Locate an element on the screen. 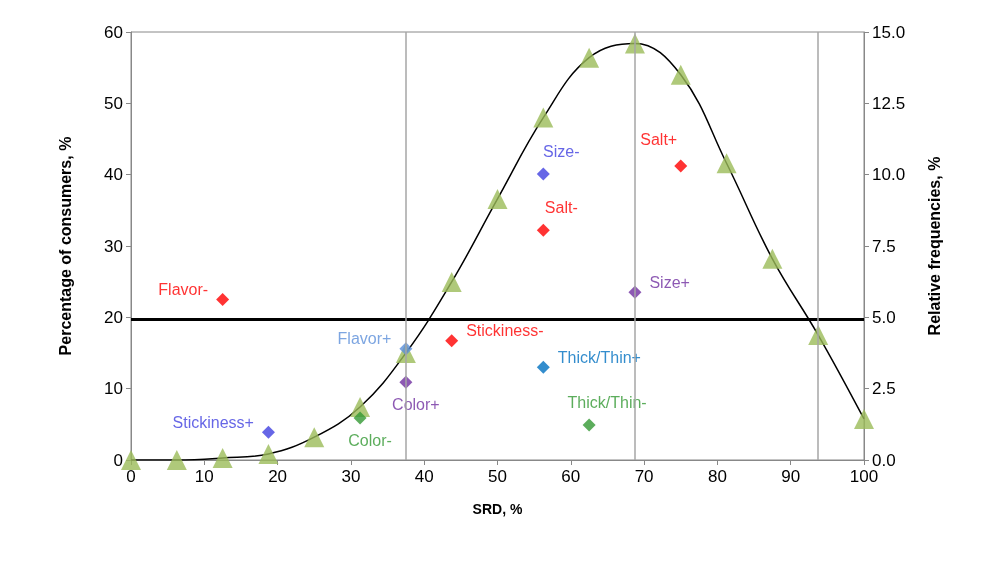  y-axis-title: Percentage of consumers, % is located at coordinates (65, 246).